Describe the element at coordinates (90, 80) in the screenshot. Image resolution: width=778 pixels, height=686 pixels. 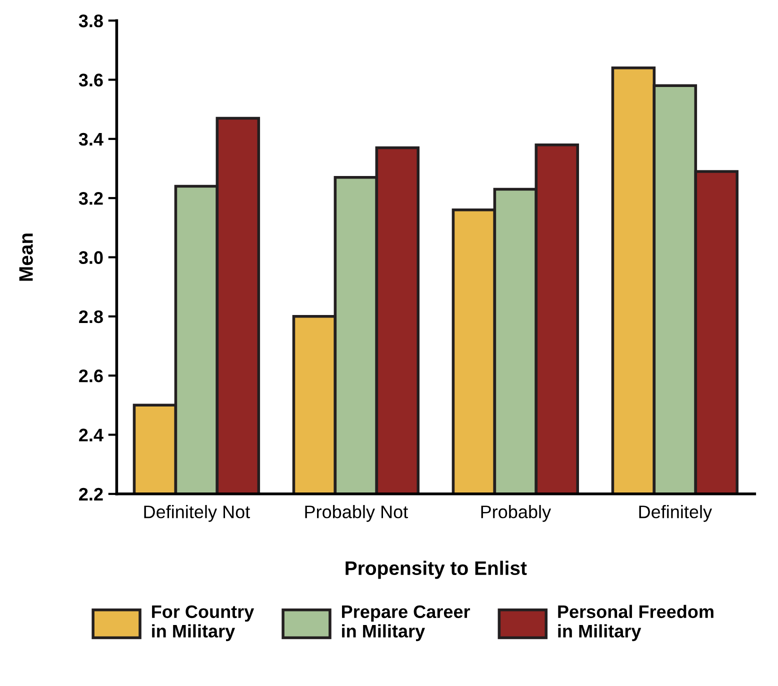
I see `y-tick-label: 3.6` at that location.